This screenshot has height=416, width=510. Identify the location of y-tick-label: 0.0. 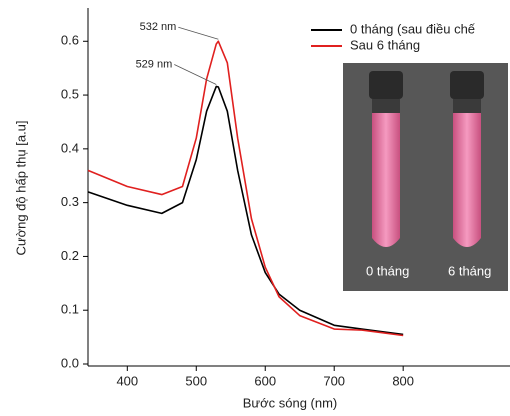
(70, 362).